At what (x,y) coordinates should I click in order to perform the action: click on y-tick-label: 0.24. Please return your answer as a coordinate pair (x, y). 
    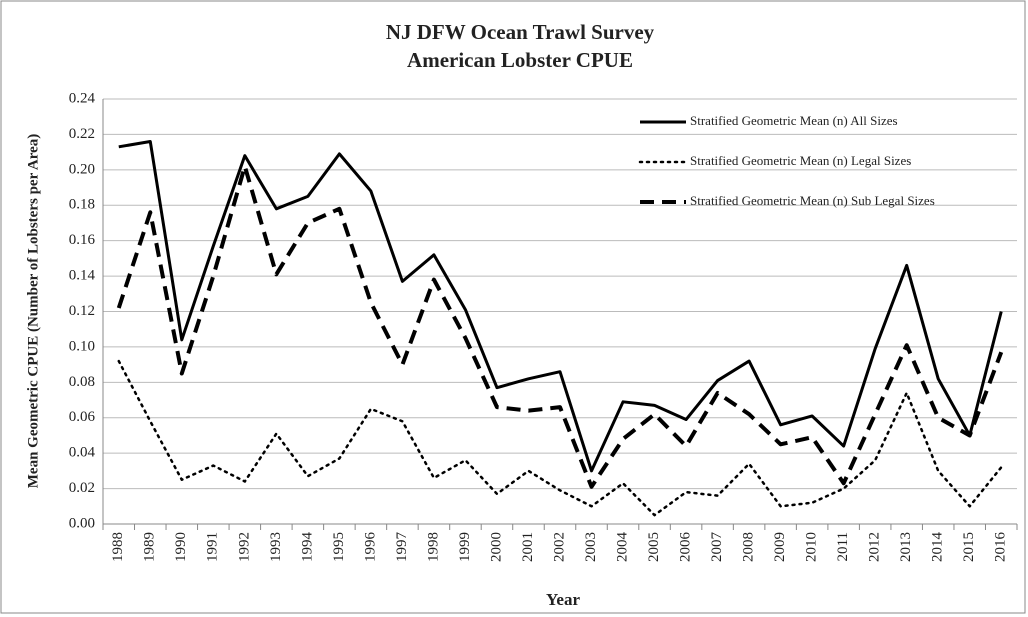
    Looking at the image, I should click on (82, 98).